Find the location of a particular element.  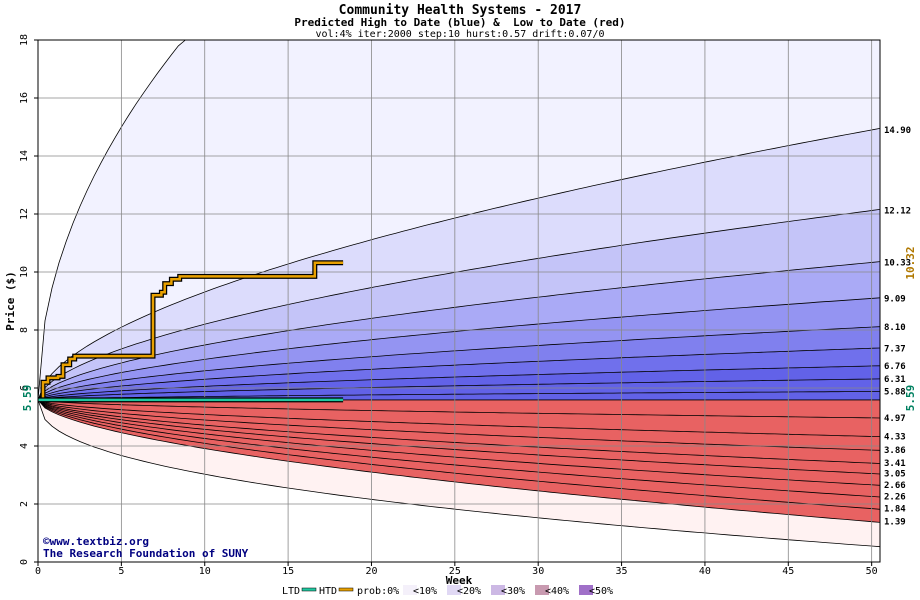

x-axis-label: Week is located at coordinates (459, 580).